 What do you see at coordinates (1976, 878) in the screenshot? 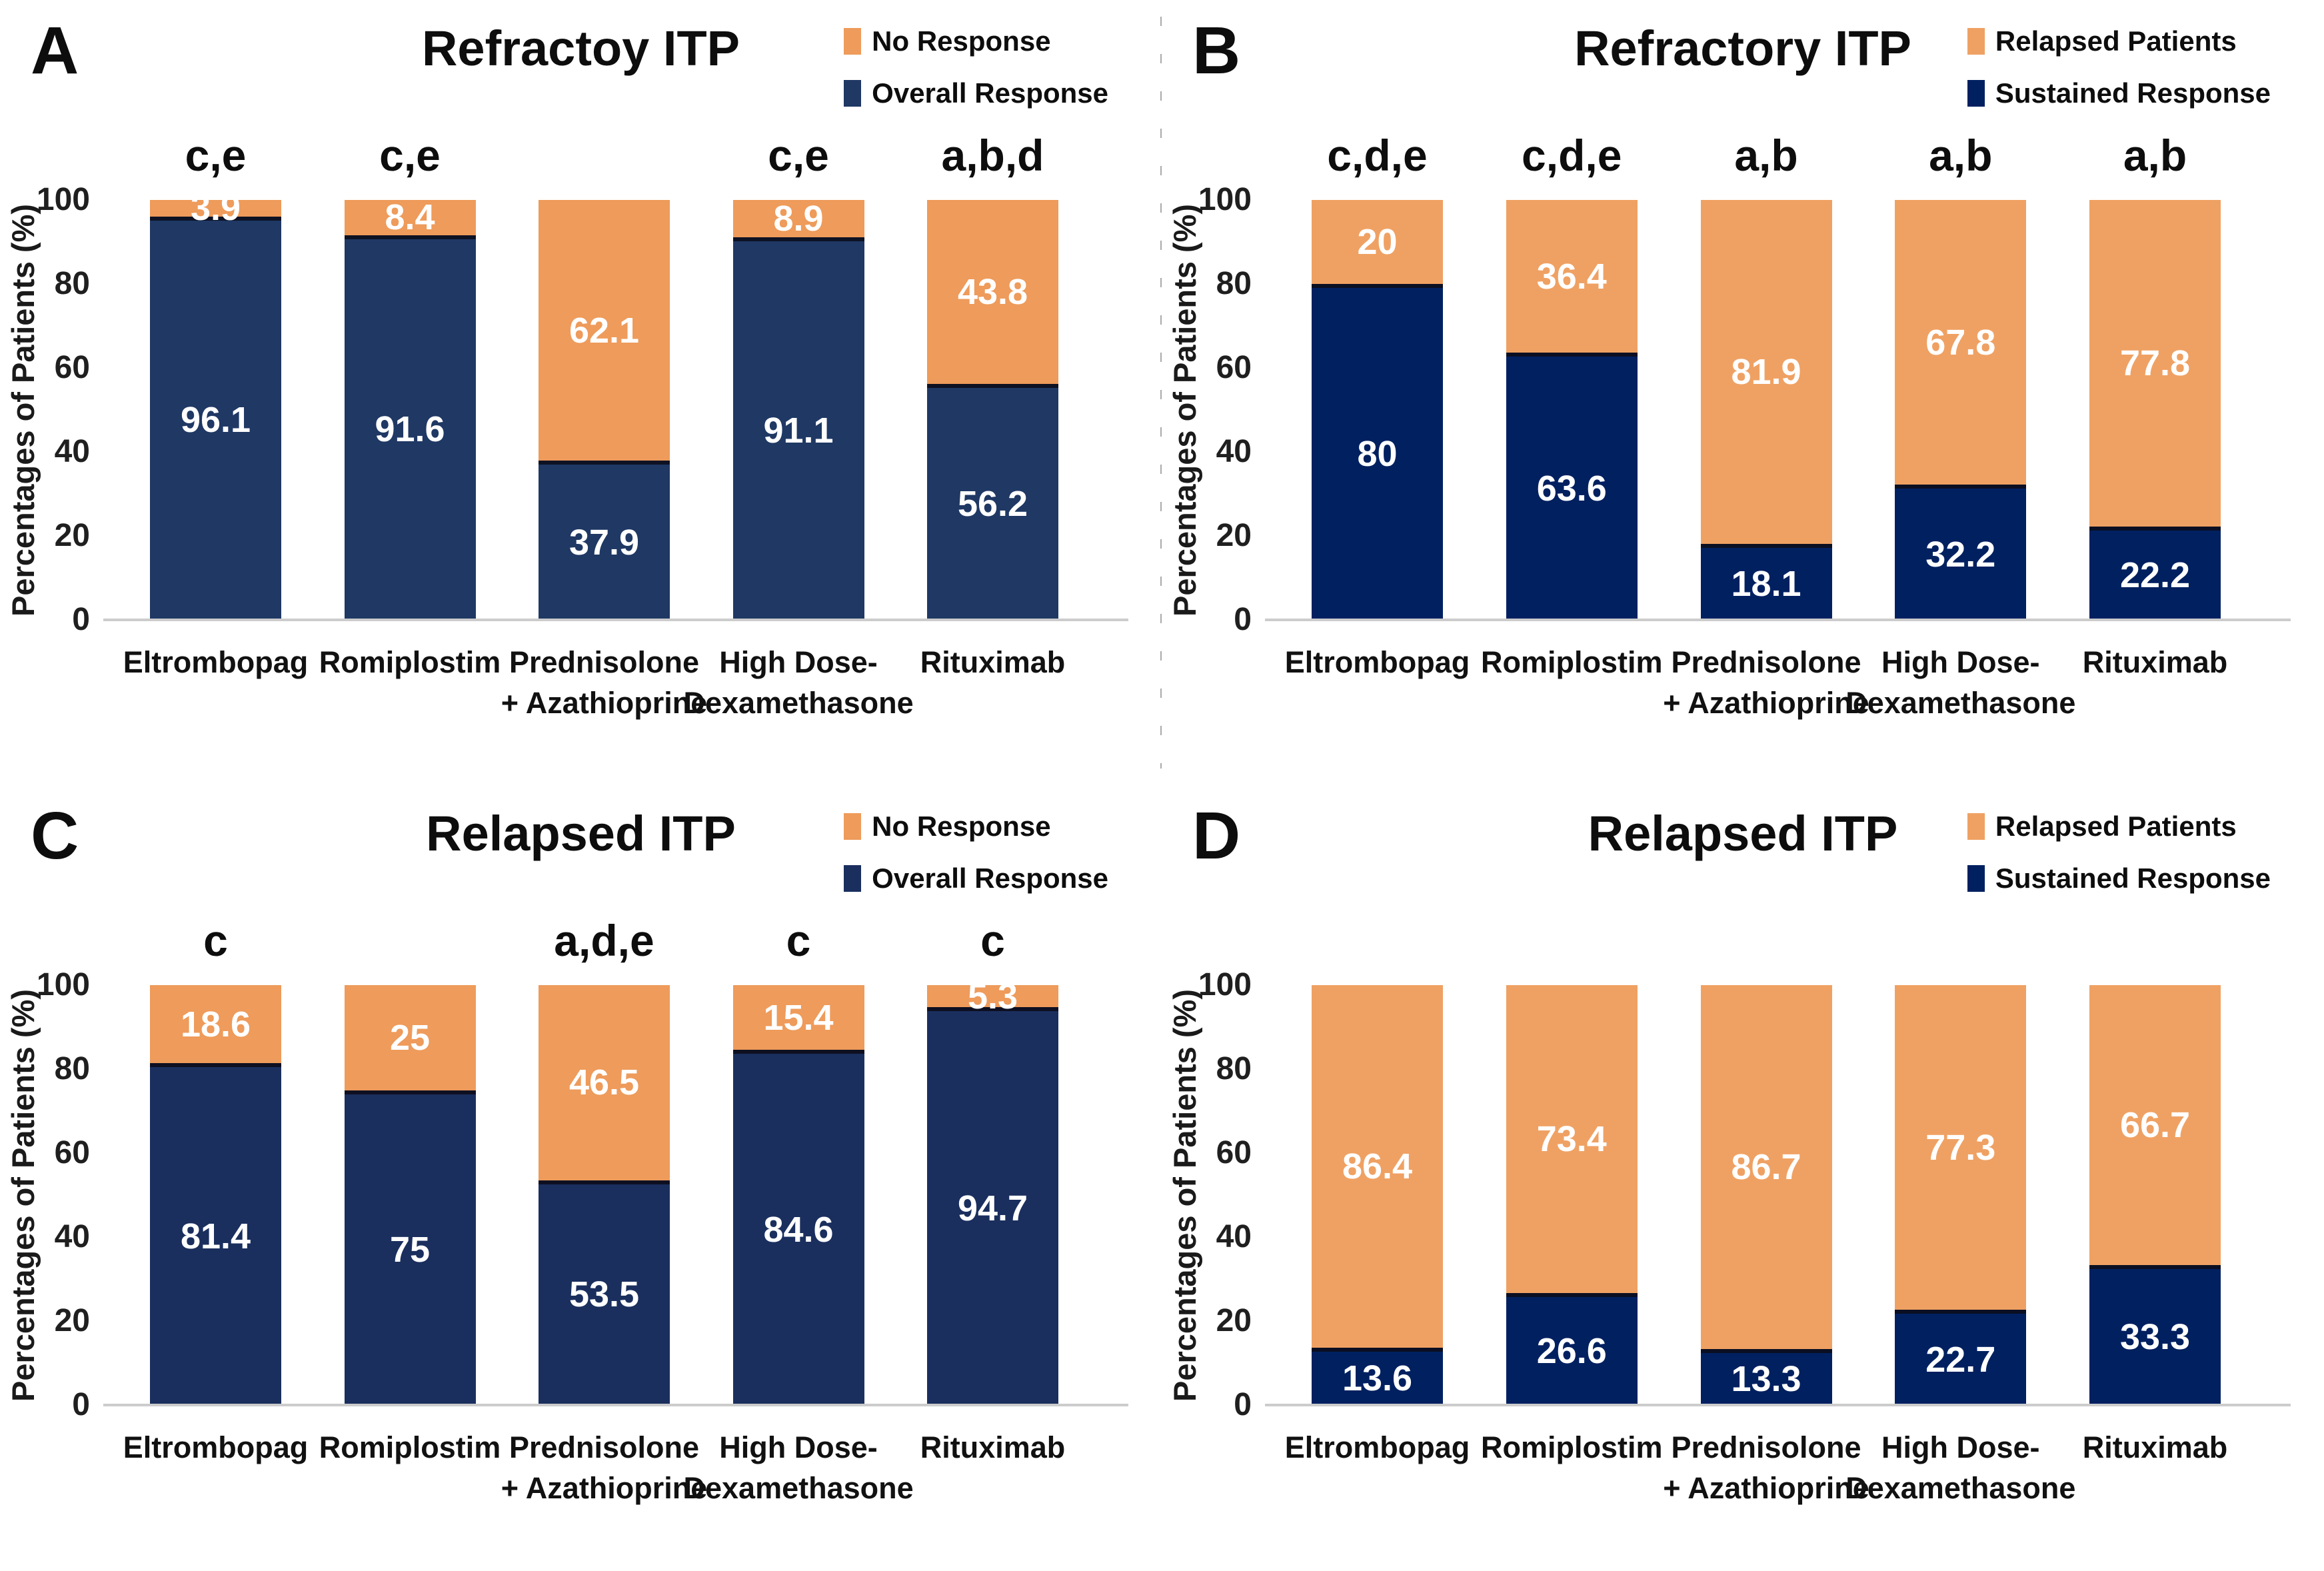
I see `legend-swatch-sustained-response` at bounding box center [1976, 878].